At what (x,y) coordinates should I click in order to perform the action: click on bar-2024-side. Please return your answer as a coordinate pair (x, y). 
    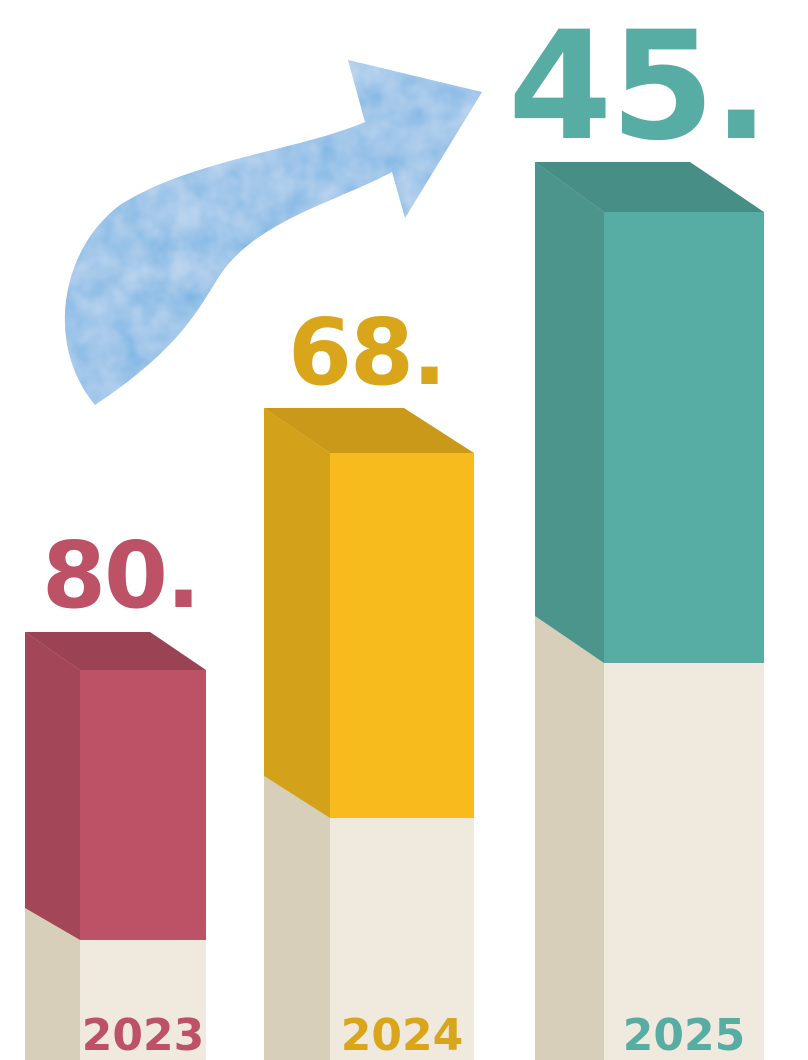
    Looking at the image, I should click on (297, 613).